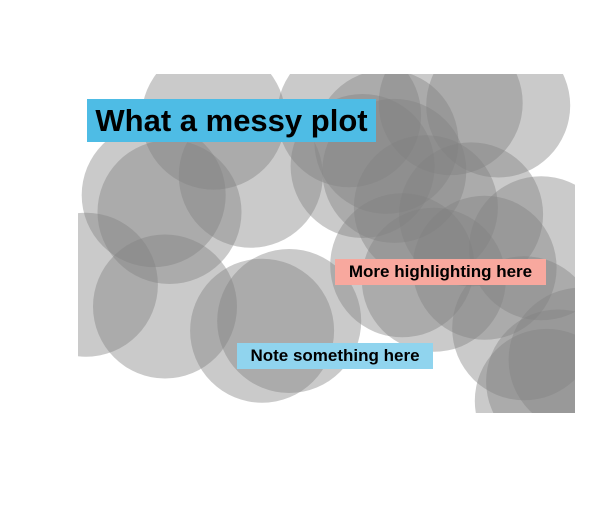  Describe the element at coordinates (335, 356) in the screenshot. I see `annotation-note: Note something here` at that location.